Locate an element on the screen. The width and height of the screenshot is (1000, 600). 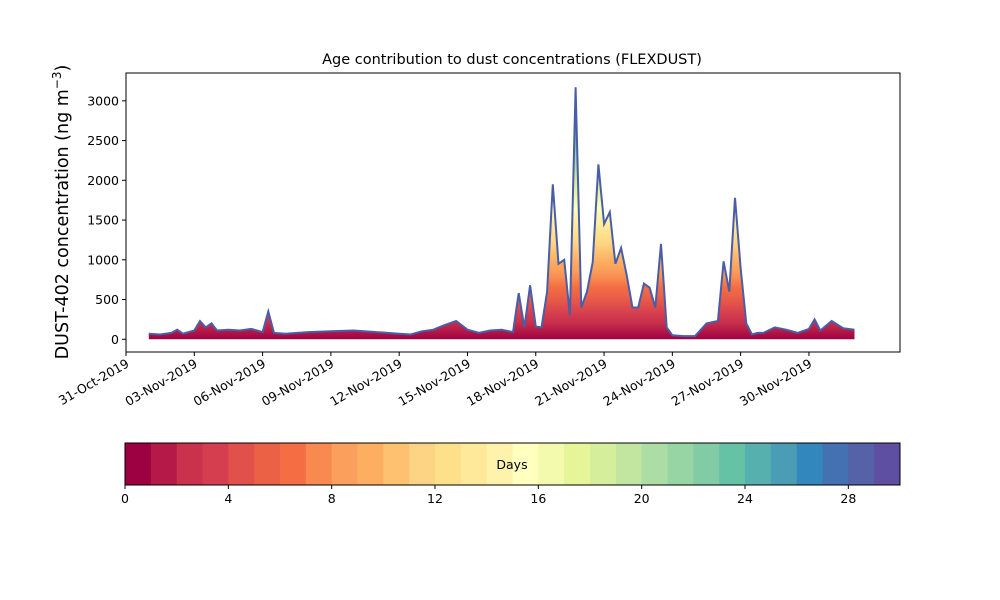
x-tick-label: 31-Oct-2019 is located at coordinates (94, 382).